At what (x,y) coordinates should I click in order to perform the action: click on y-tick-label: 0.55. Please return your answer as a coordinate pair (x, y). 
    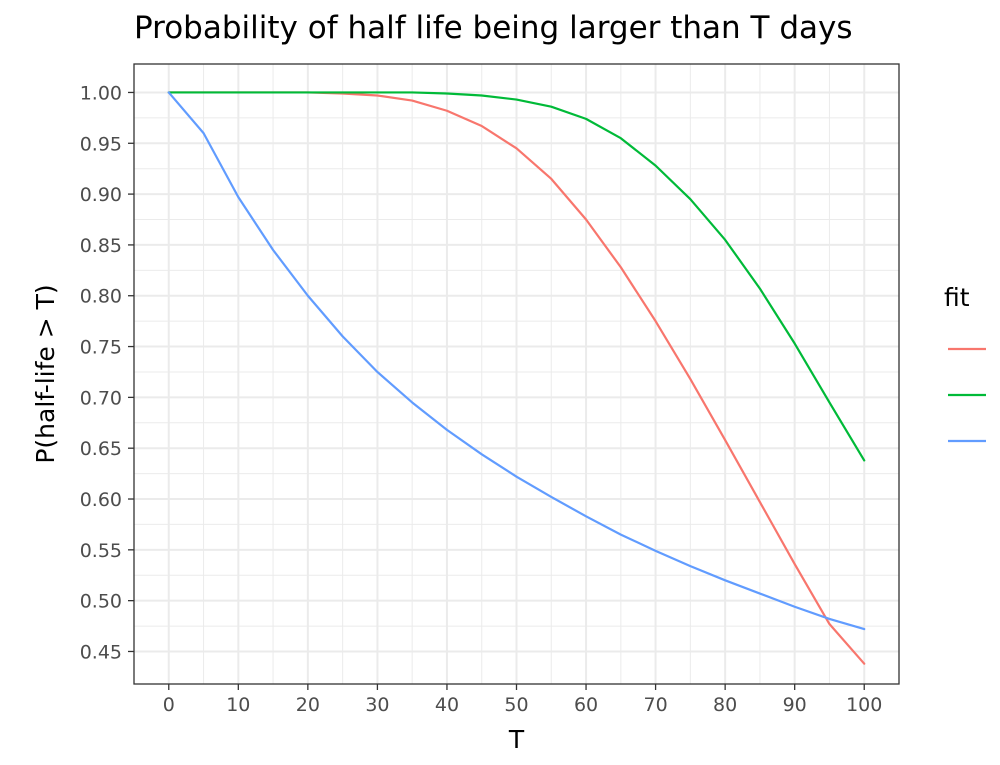
    Looking at the image, I should click on (101, 551).